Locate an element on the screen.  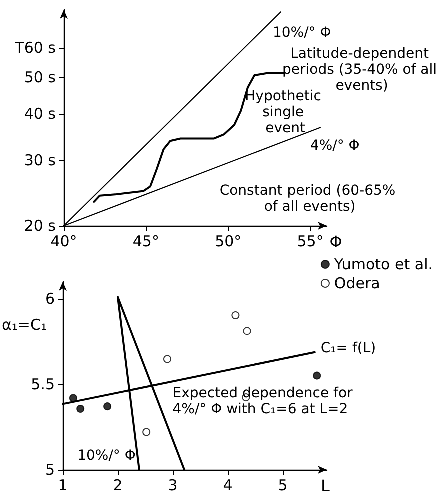
annotation: Expected dependence for 4%/° Φ with C₁=6 at L=2 is located at coordinates (265, 402).